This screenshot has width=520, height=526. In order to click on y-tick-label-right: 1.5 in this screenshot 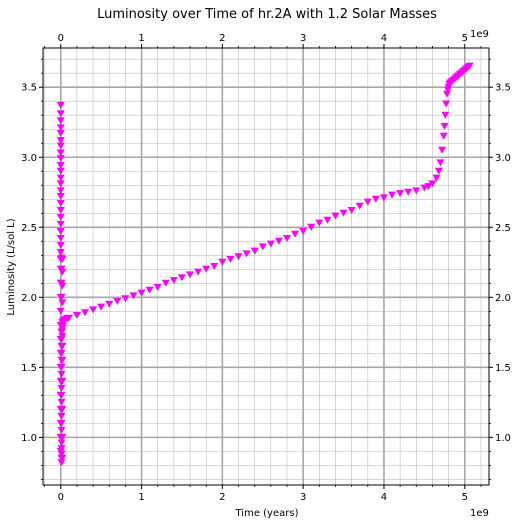, I will do `click(503, 368)`.